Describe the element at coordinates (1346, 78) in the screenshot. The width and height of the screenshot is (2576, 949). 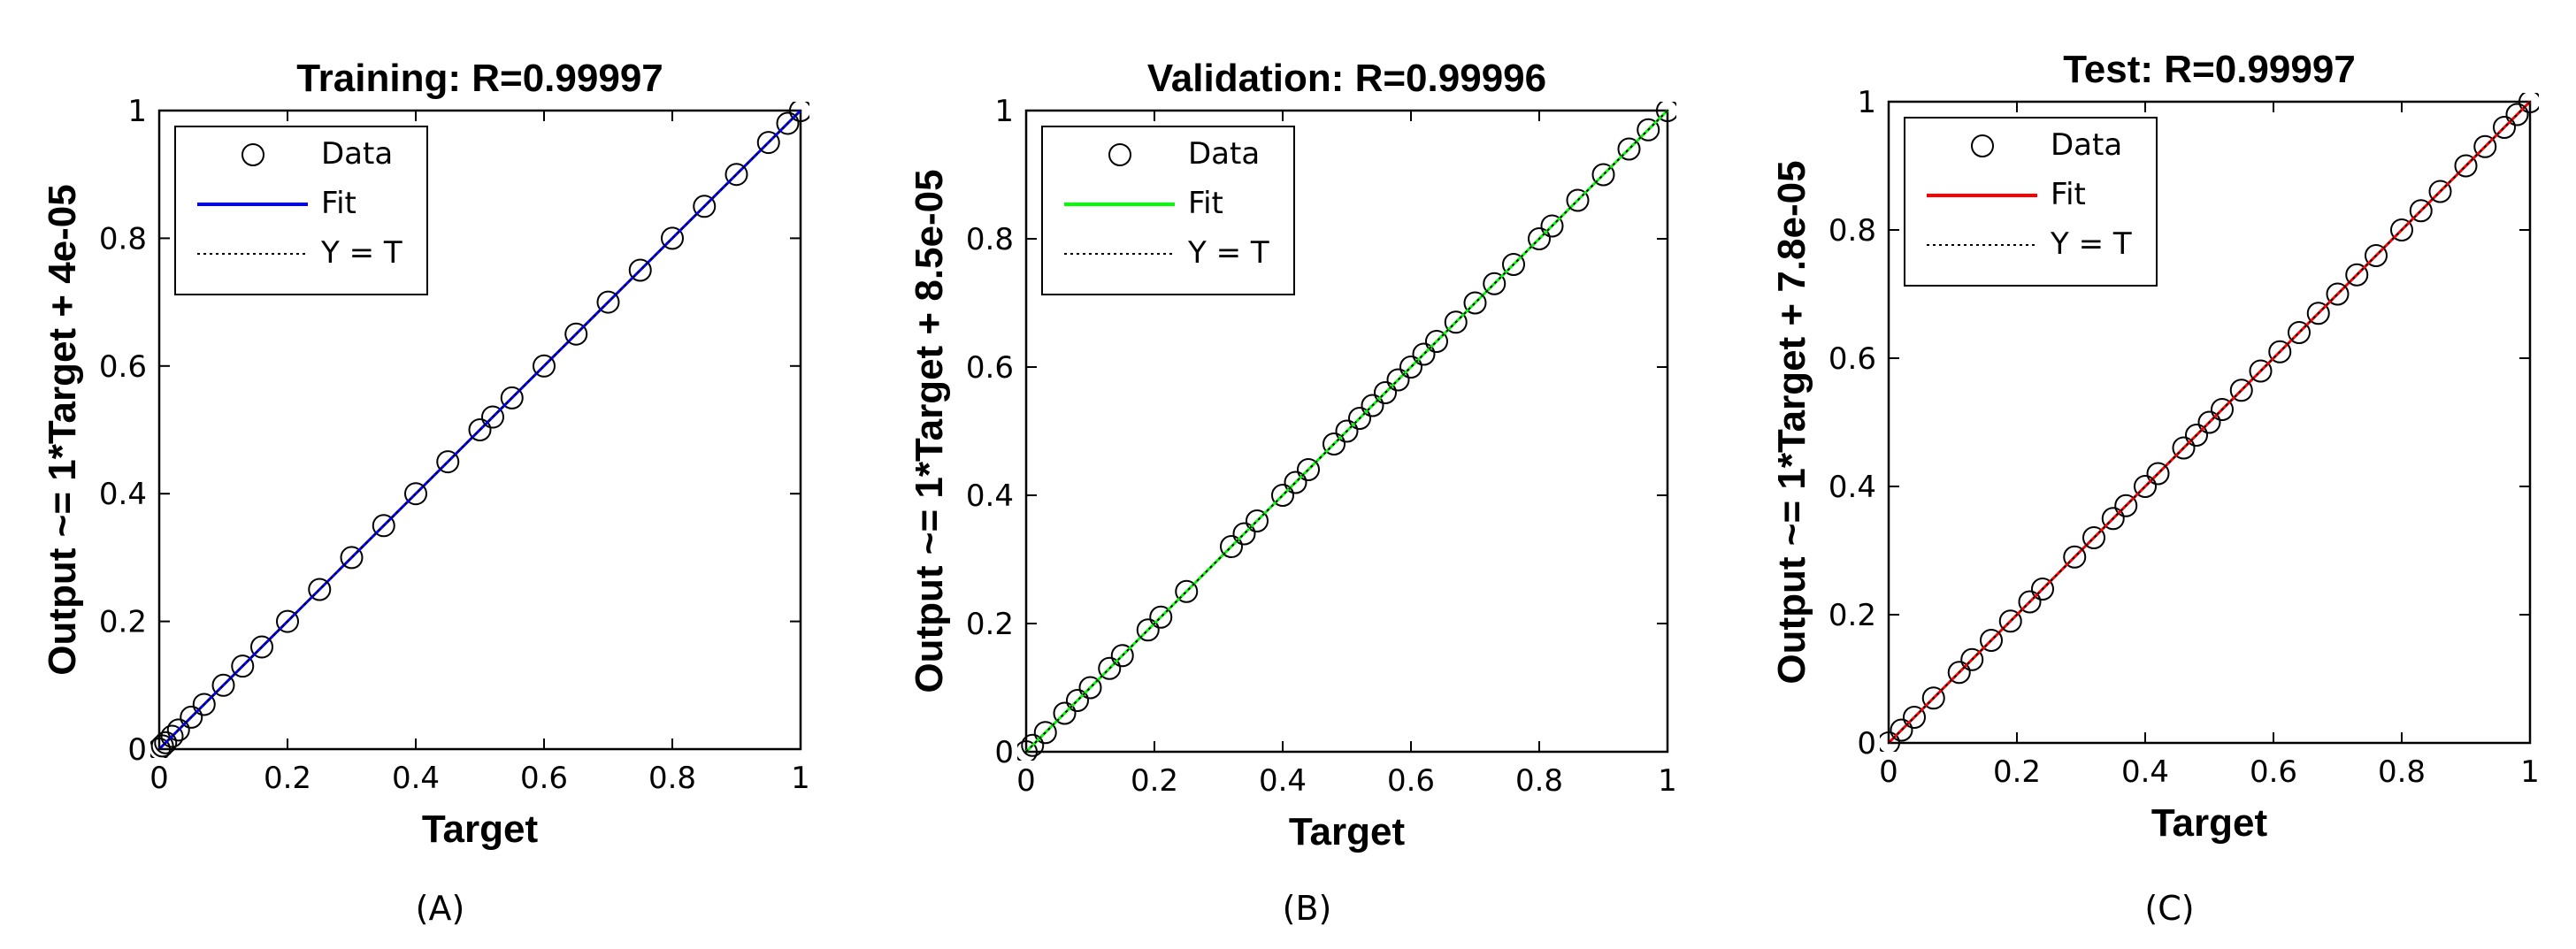
I see `chart-title: Validation: R=0.99996` at that location.